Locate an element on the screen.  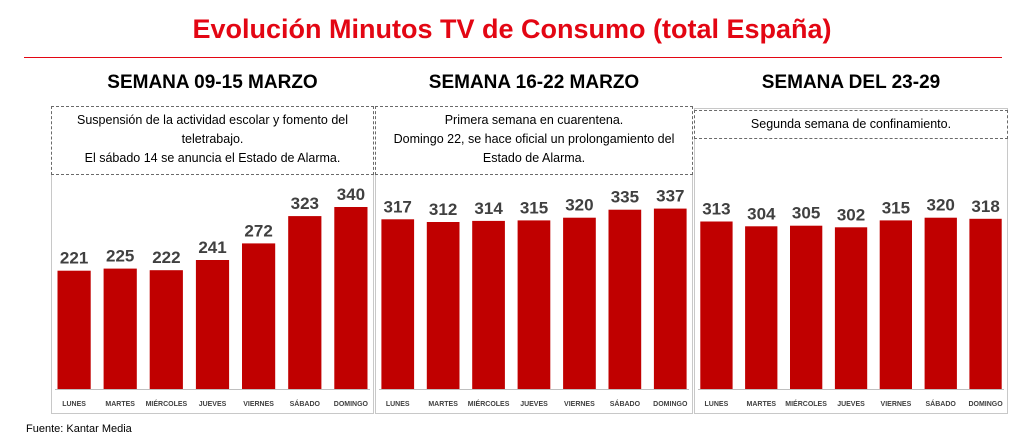
data-label: 335 is located at coordinates (625, 197).